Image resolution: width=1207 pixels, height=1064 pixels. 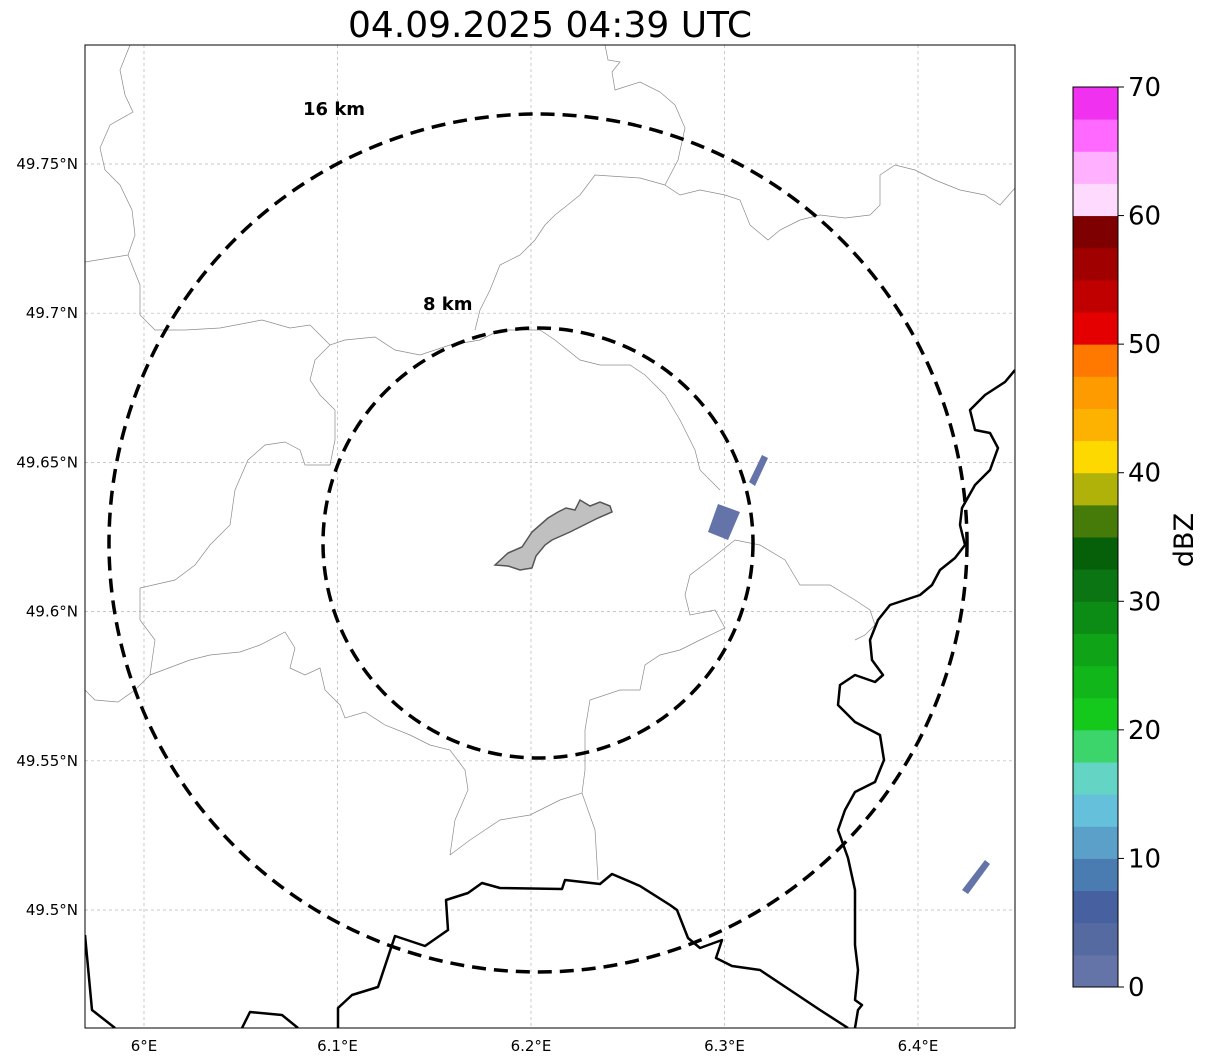 What do you see at coordinates (52, 910) in the screenshot?
I see `lat-tick-label: 49.5°N` at bounding box center [52, 910].